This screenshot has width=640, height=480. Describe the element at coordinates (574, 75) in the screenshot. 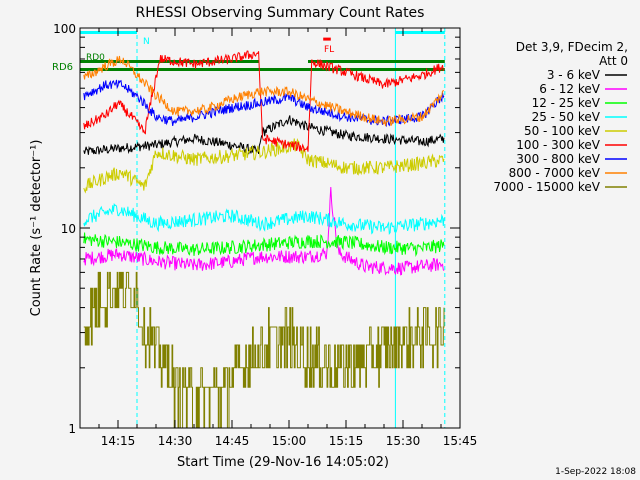

I see `legend-label: 3 - 6 keV` at that location.